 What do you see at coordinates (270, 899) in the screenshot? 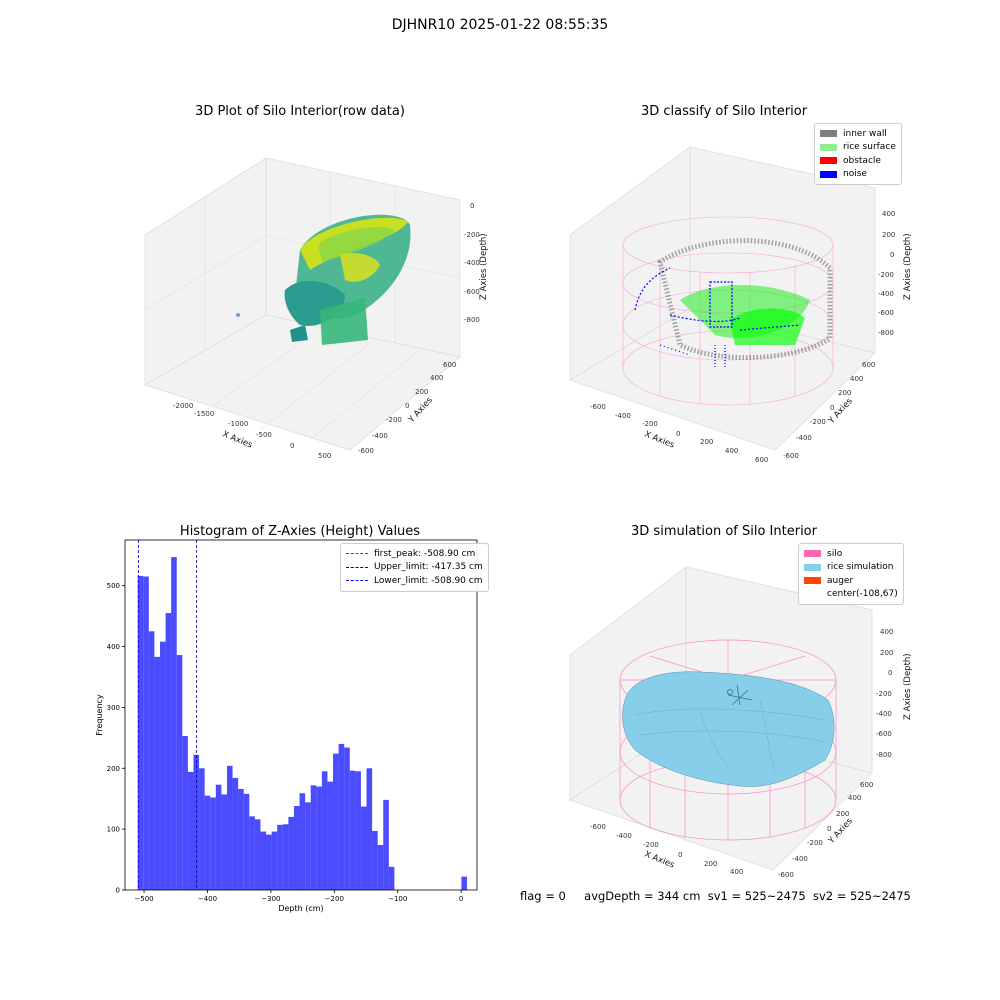
I see `x-tick-label: −300` at bounding box center [270, 899].